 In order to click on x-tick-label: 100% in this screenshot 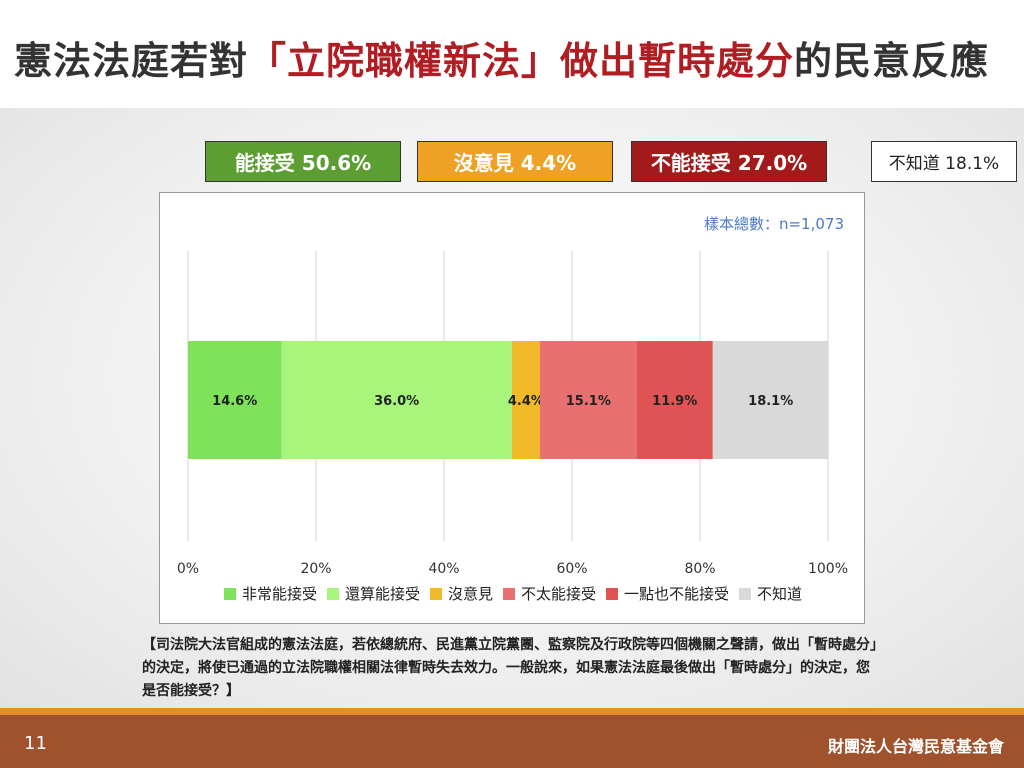, I will do `click(828, 569)`.